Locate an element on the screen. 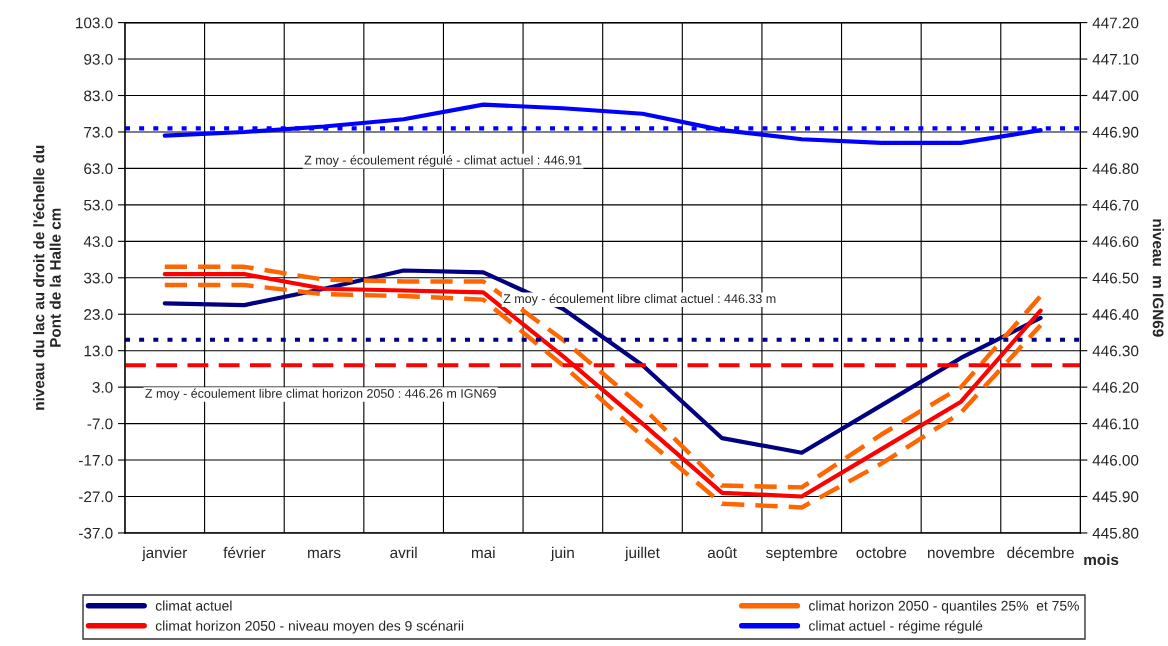 The height and width of the screenshot is (646, 1168). x-tick-label: février is located at coordinates (244, 552).